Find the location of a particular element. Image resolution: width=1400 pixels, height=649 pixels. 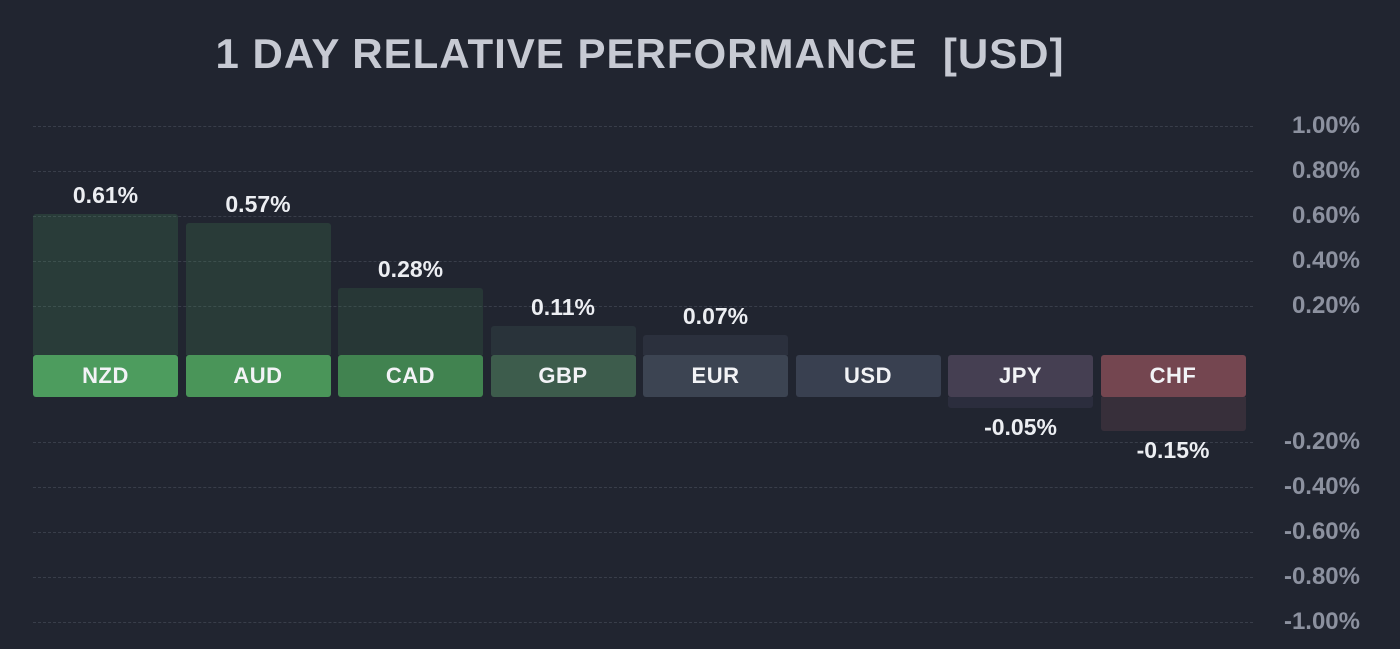

value-label-gbp: 0.11% is located at coordinates (563, 307).